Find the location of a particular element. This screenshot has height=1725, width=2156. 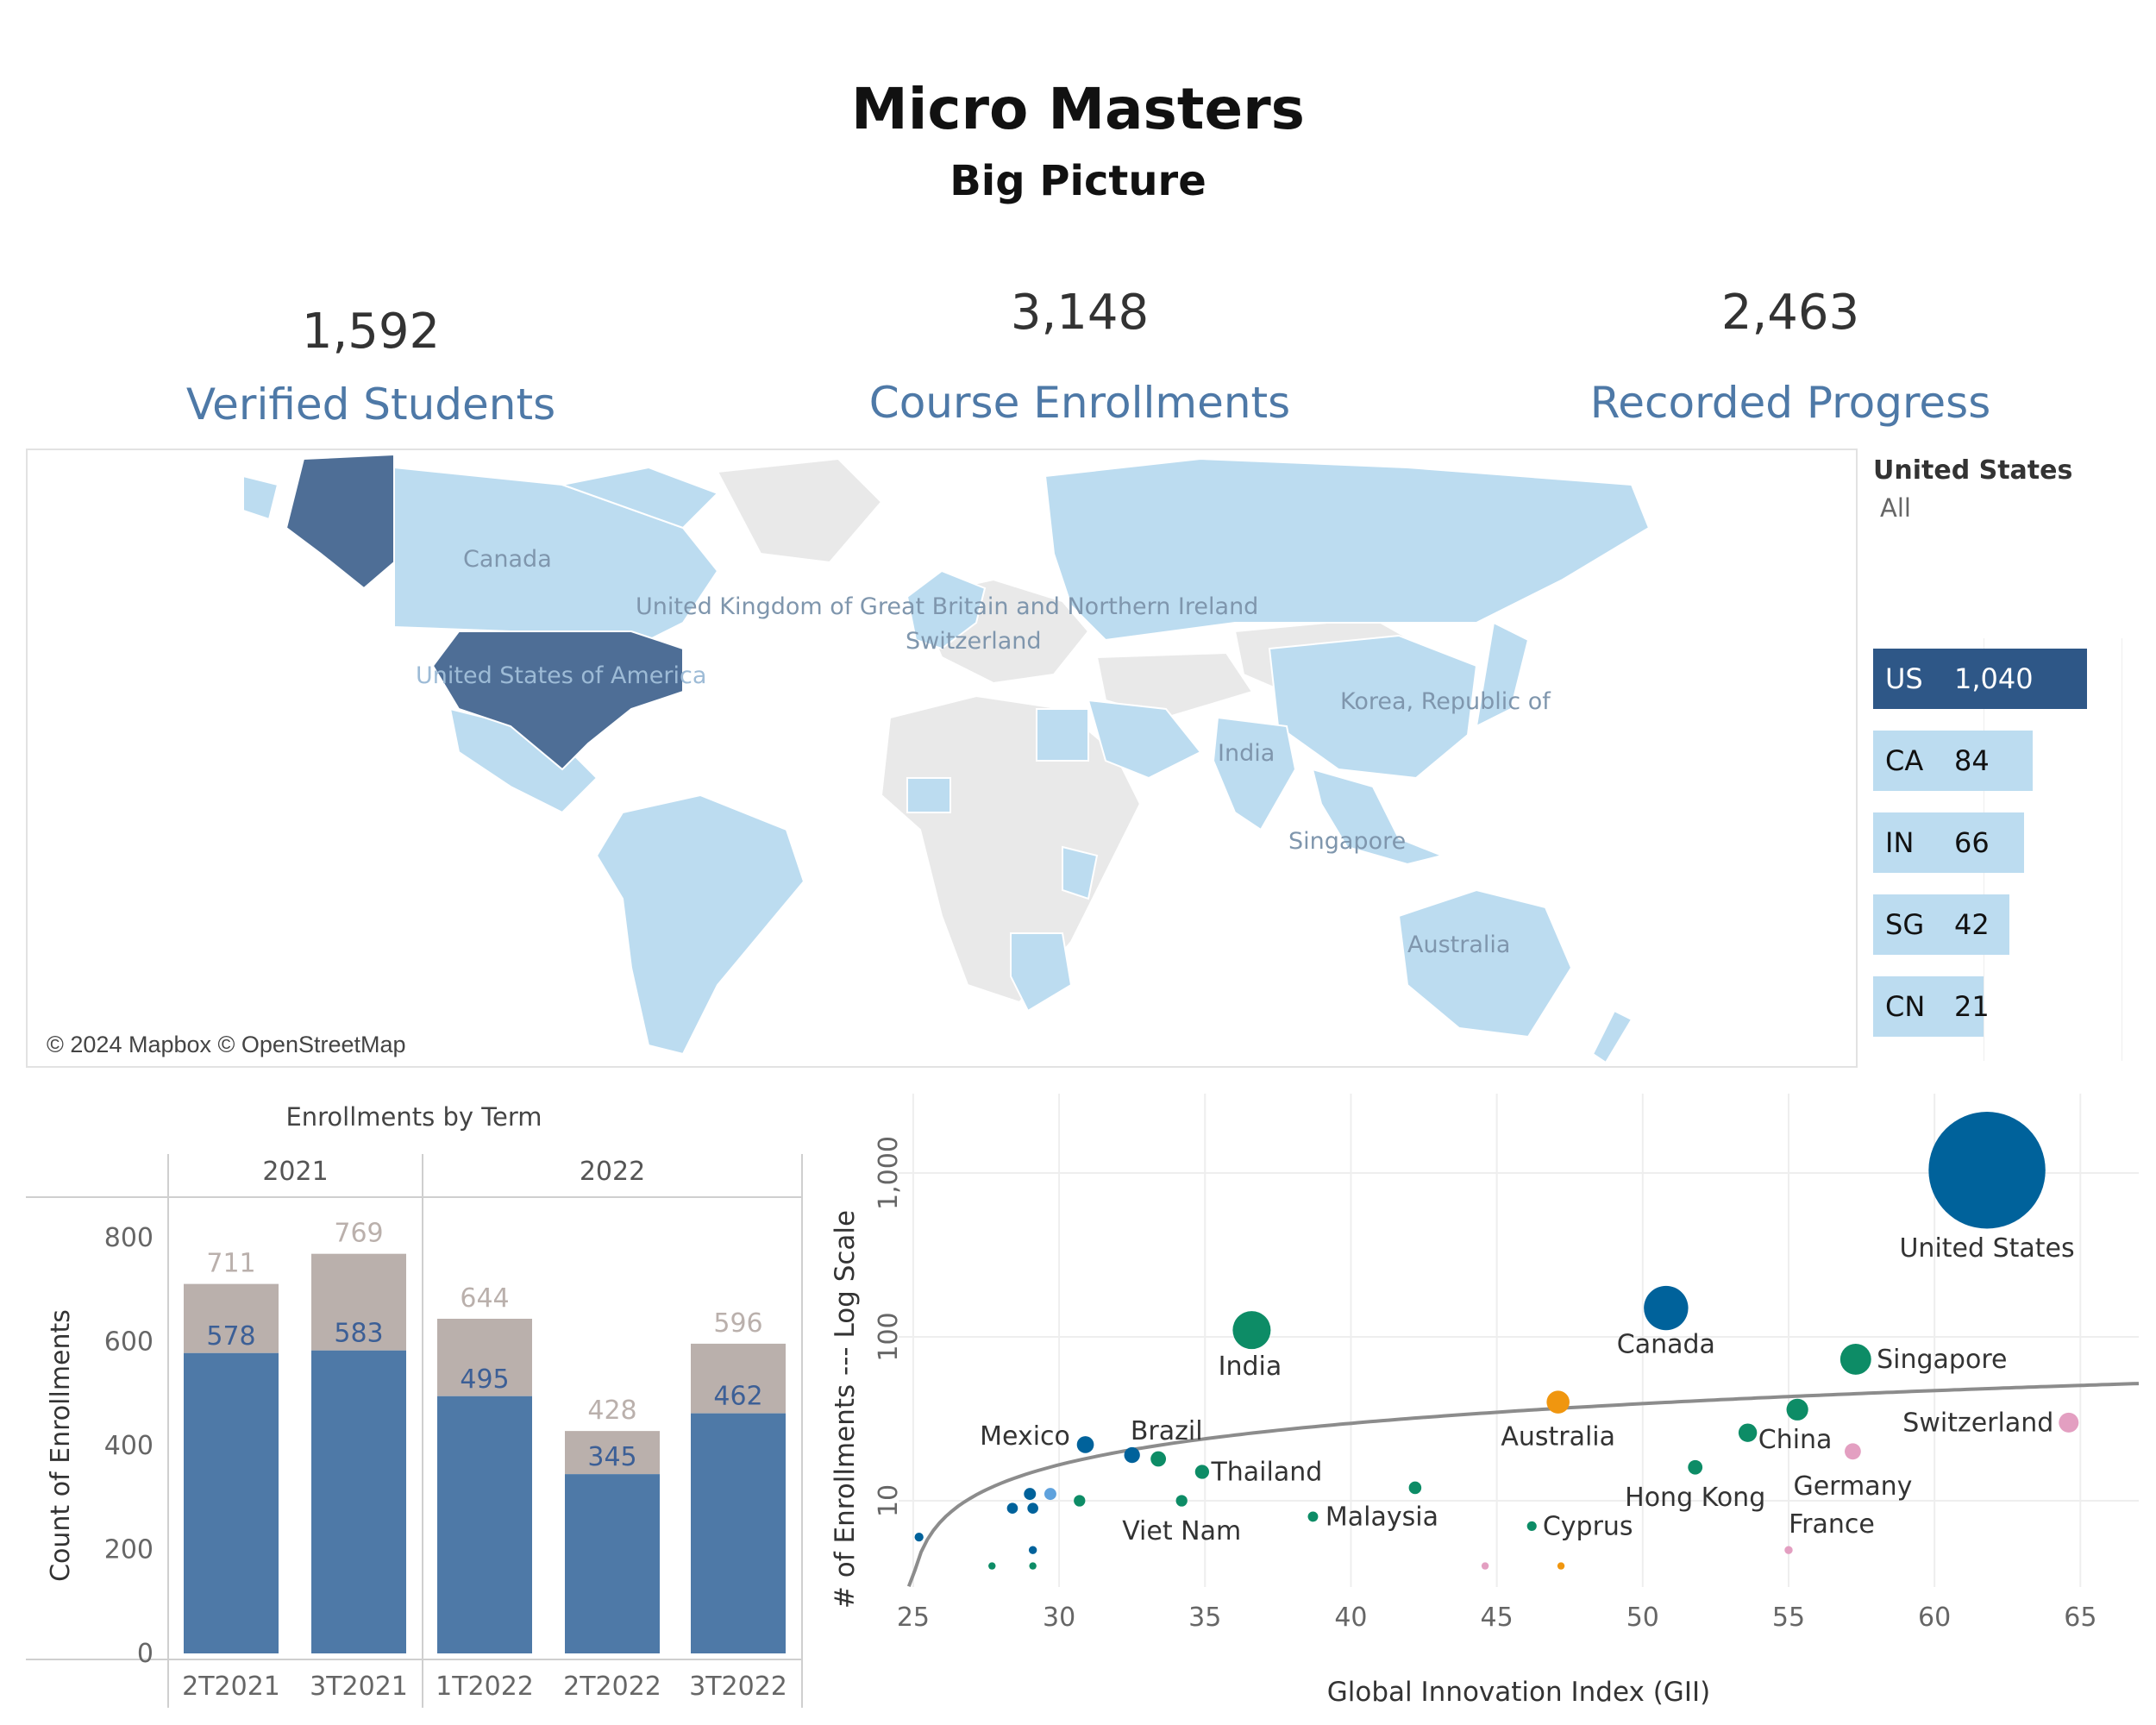

country-bar-us: US 1,040 is located at coordinates (1980, 679).